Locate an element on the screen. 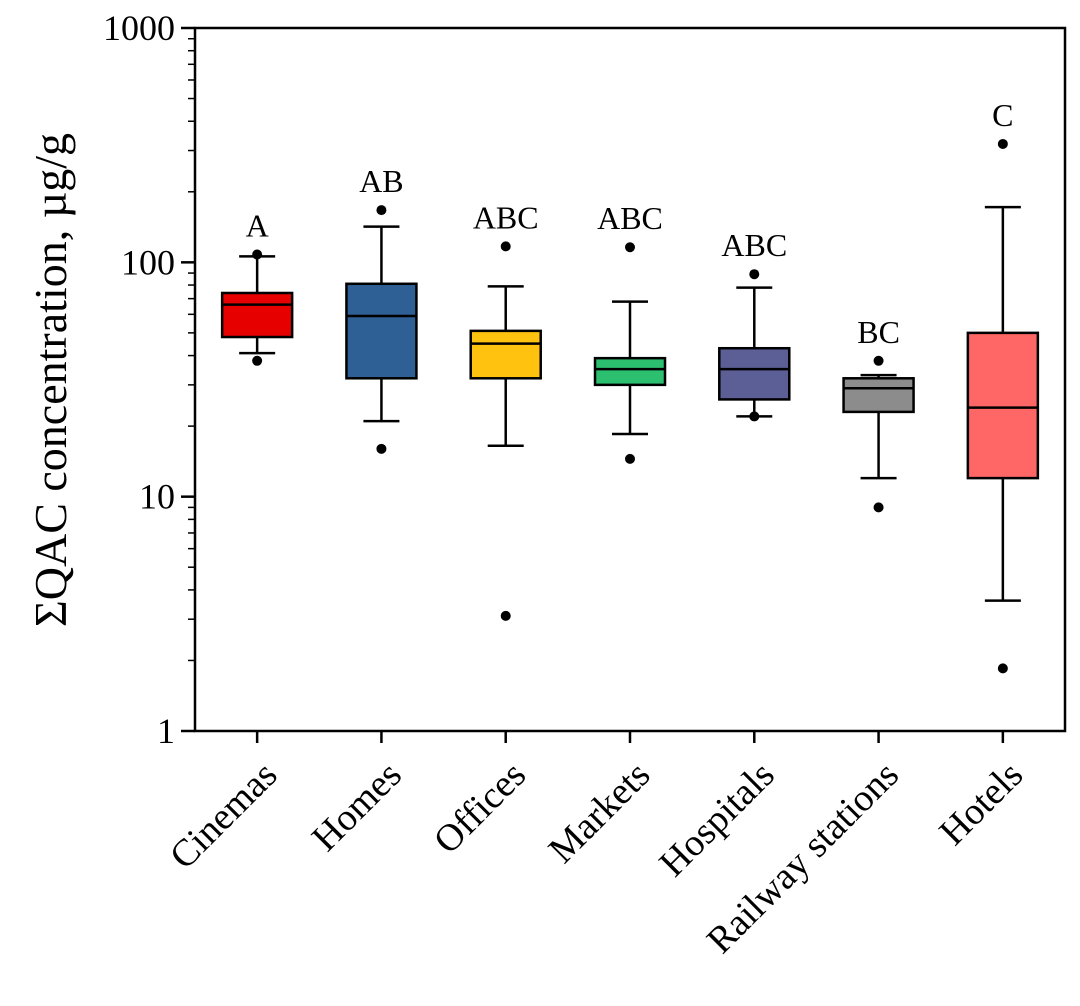 Image resolution: width=1080 pixels, height=1006 pixels. box-railway-stations: BC is located at coordinates (878, 413).